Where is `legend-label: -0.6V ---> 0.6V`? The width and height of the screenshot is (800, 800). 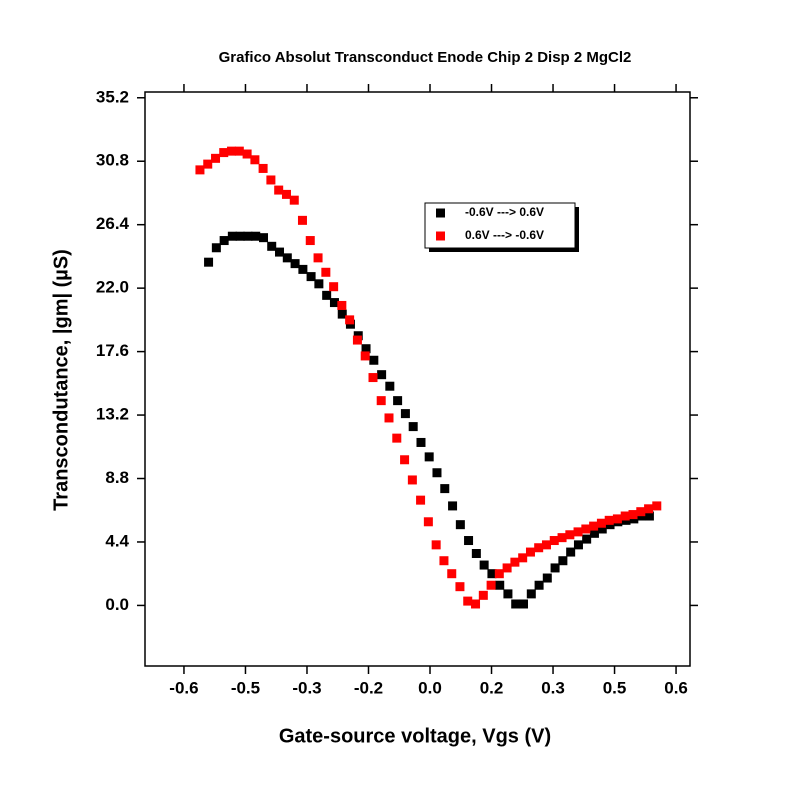
legend-label: -0.6V ---> 0.6V is located at coordinates (504, 212).